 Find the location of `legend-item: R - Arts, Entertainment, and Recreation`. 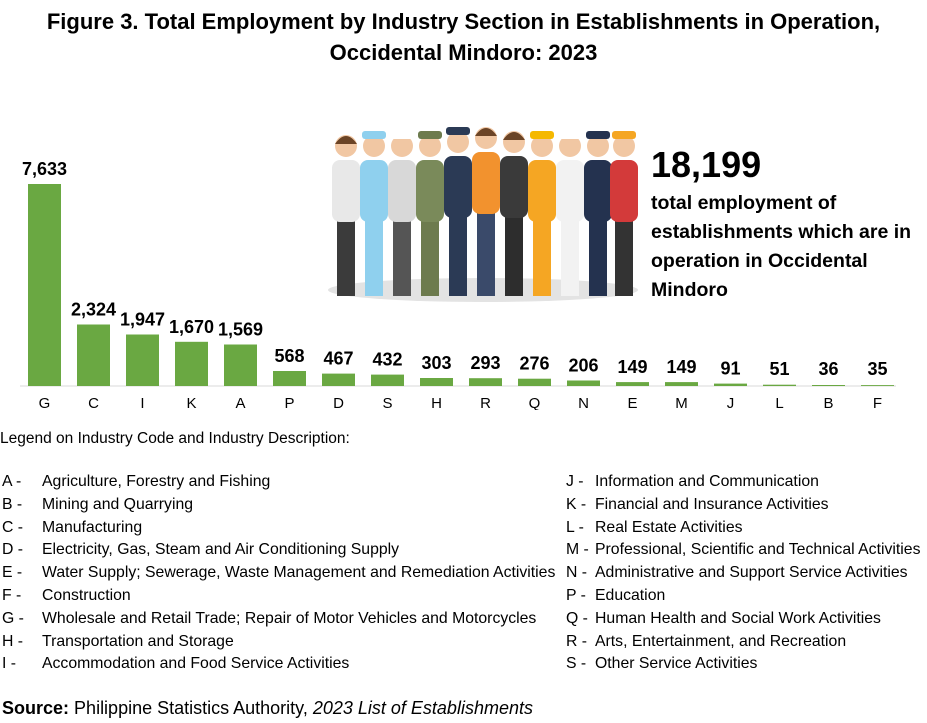

legend-item: R - Arts, Entertainment, and Recreation is located at coordinates (743, 642).